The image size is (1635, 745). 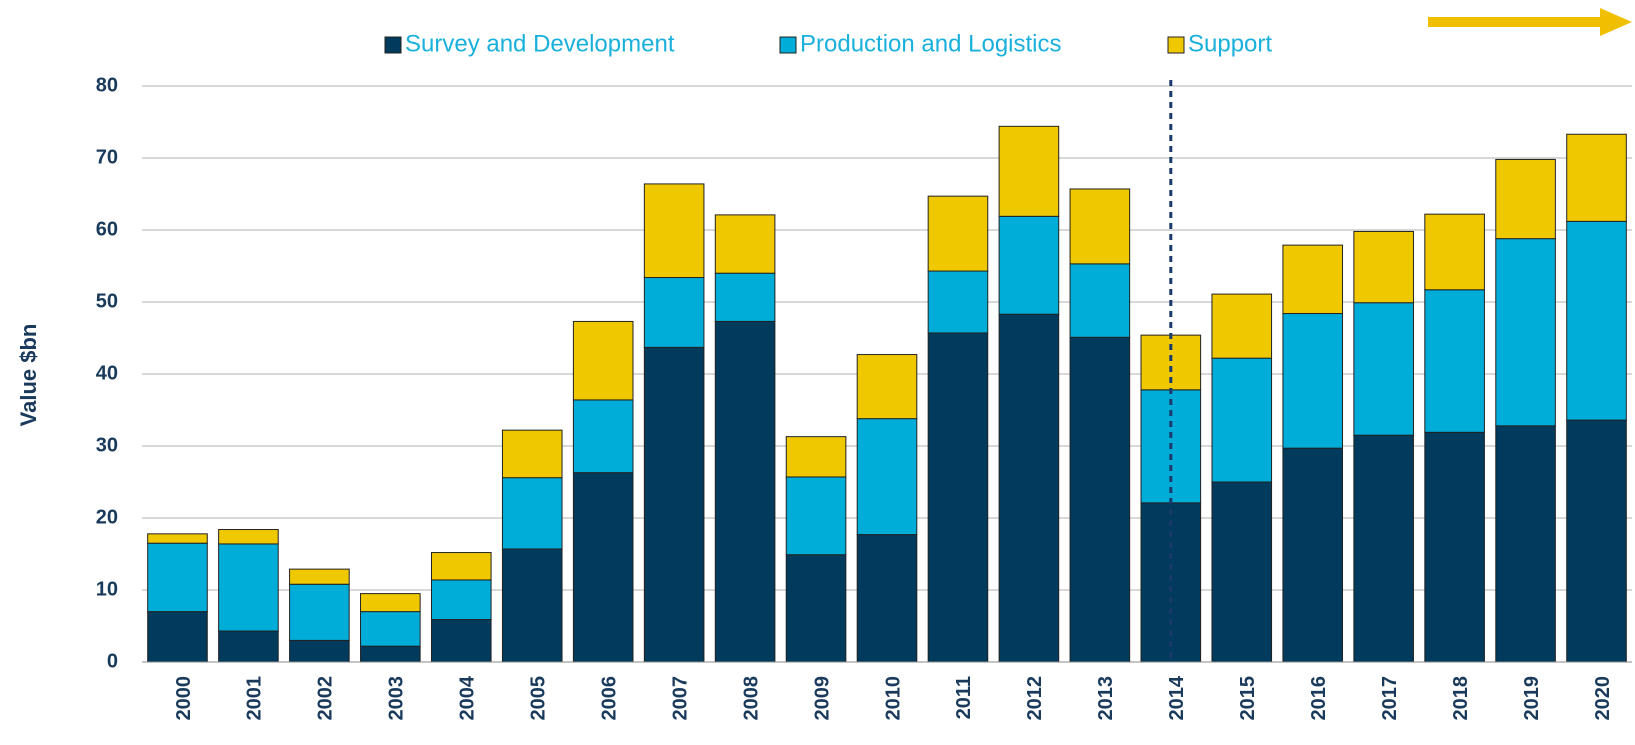 What do you see at coordinates (107, 157) in the screenshot?
I see `y-tick-label: 70` at bounding box center [107, 157].